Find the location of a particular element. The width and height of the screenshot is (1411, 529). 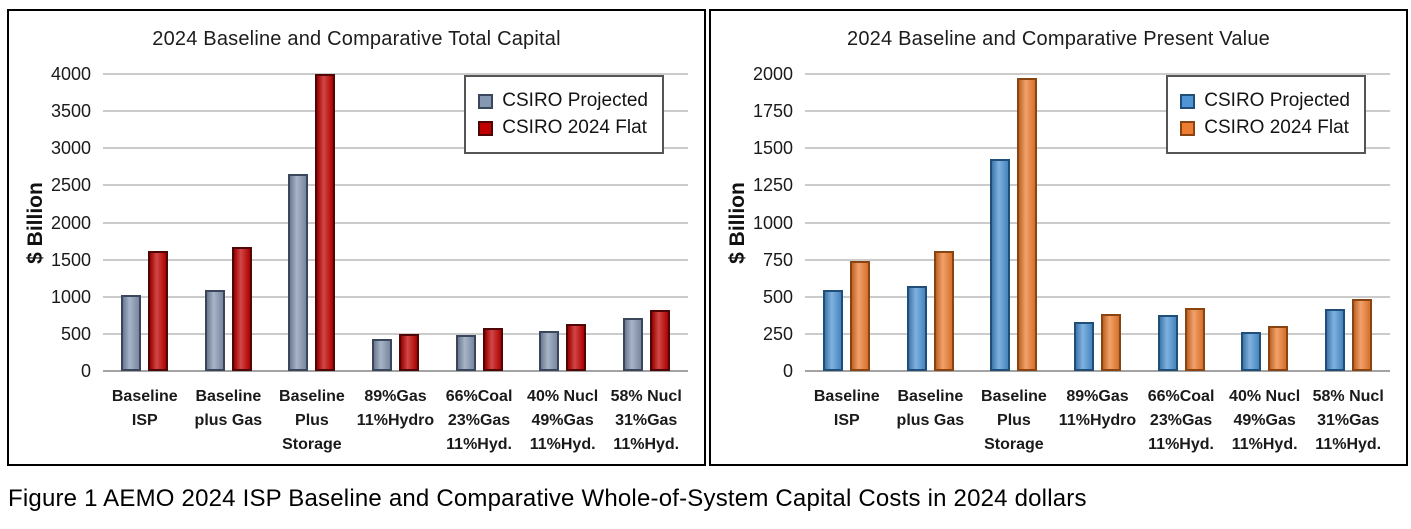

y-tick-label: 1250 is located at coordinates (772, 185).